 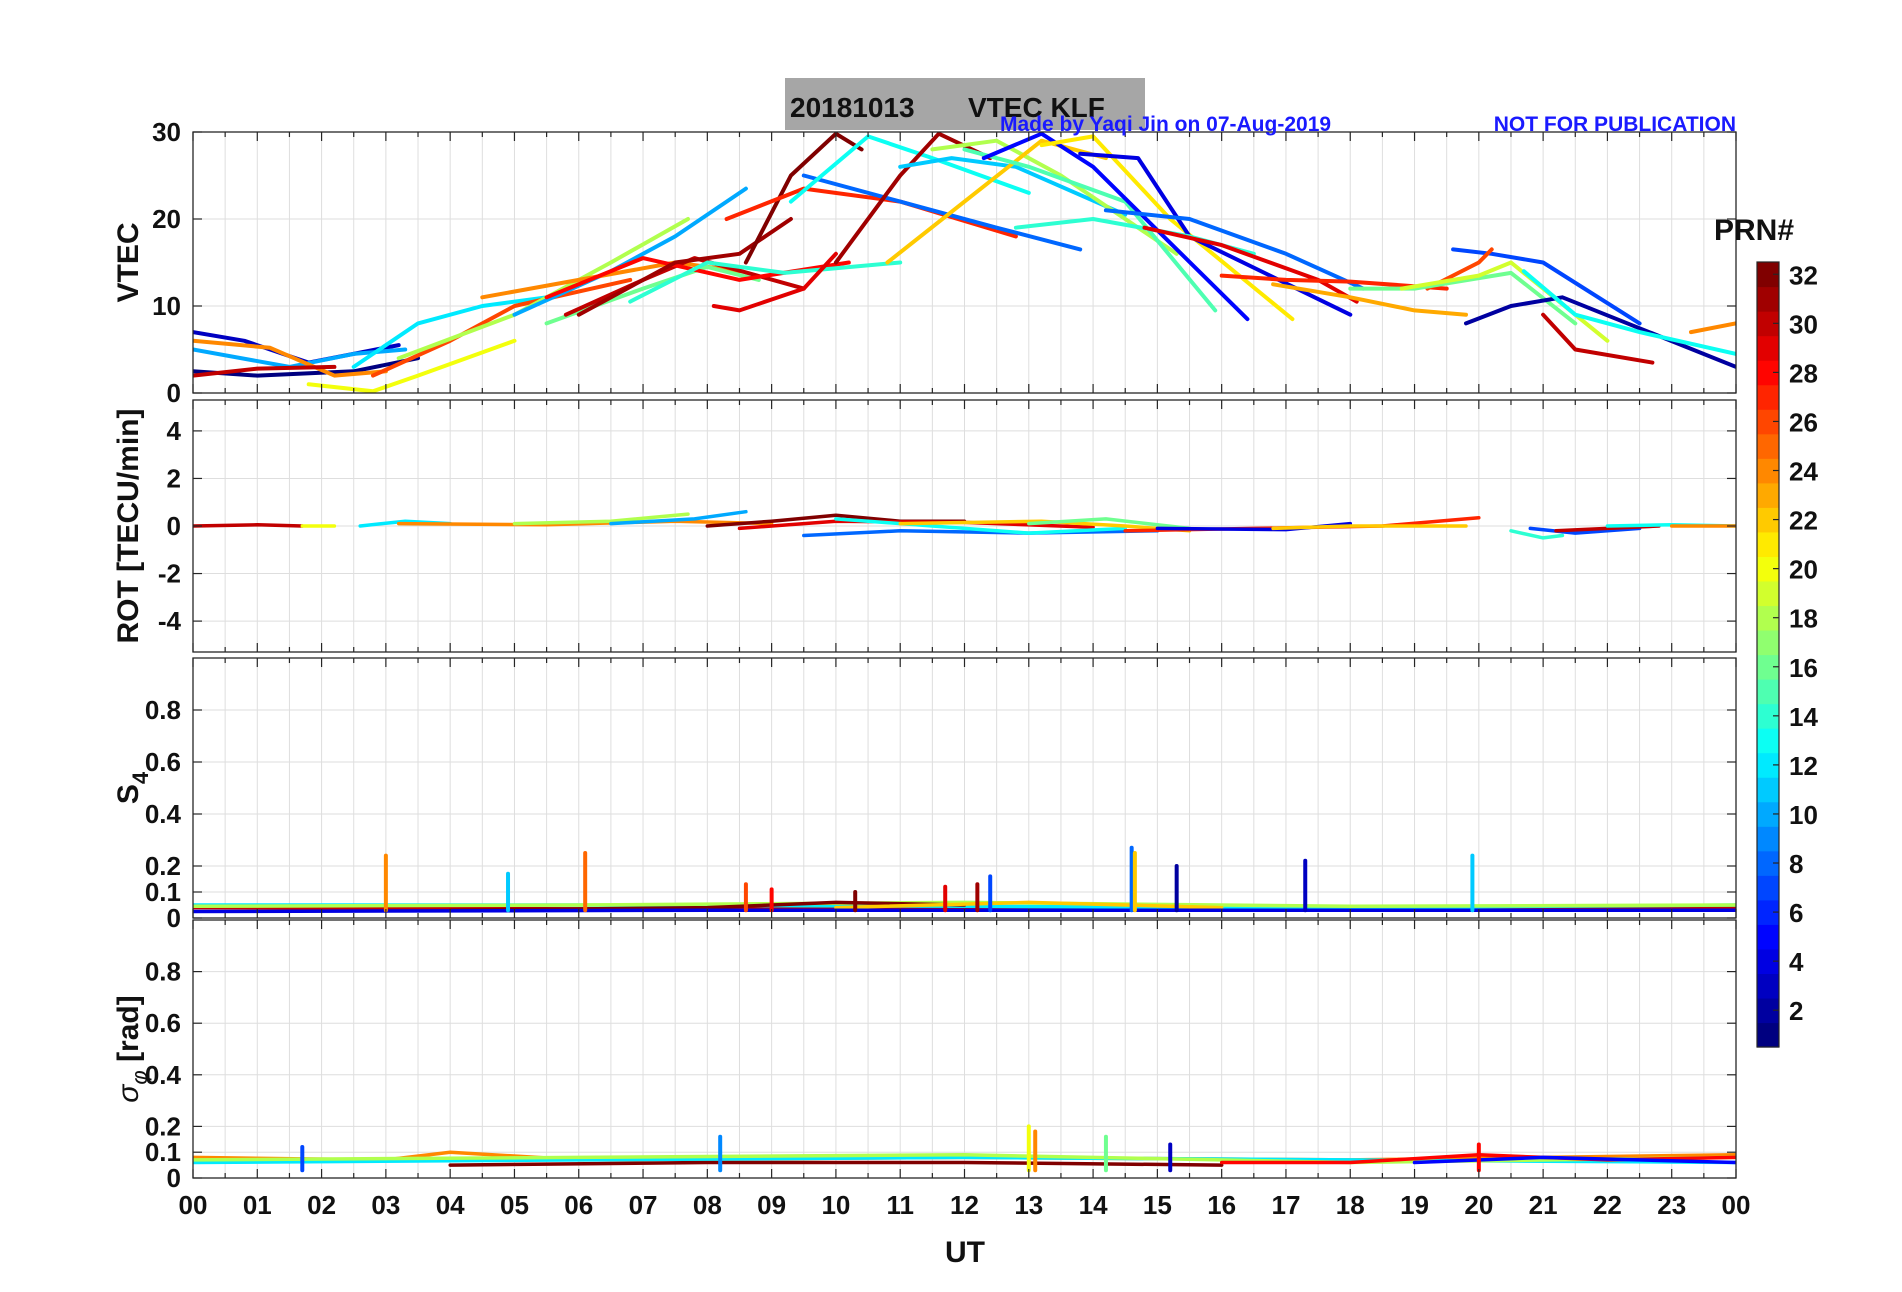 I want to click on notice-text: NOT FOR PUBLICATION, so click(x=1615, y=124).